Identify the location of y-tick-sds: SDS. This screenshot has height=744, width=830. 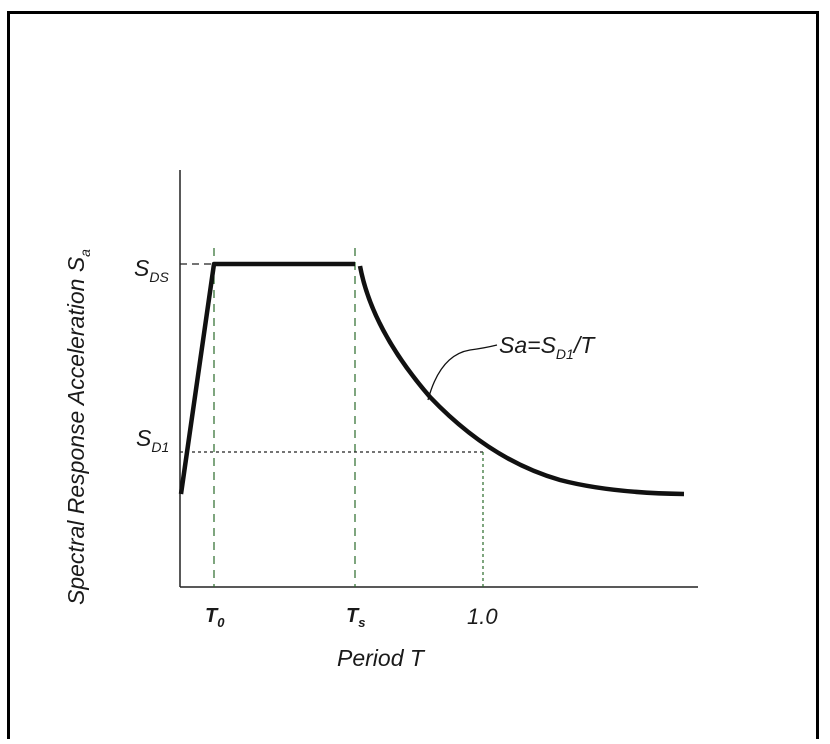
(151, 270).